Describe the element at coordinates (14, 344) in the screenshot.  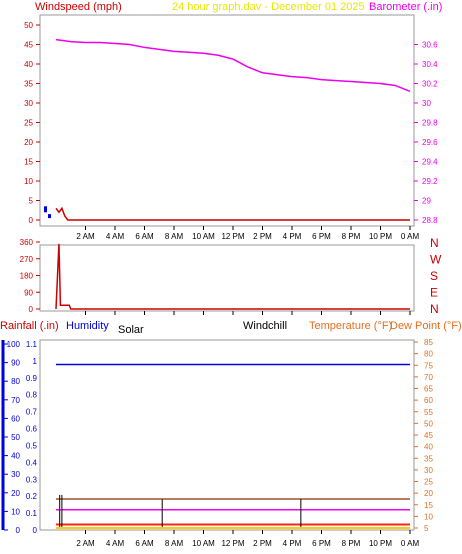
I see `humidity-tick-label: 100` at that location.